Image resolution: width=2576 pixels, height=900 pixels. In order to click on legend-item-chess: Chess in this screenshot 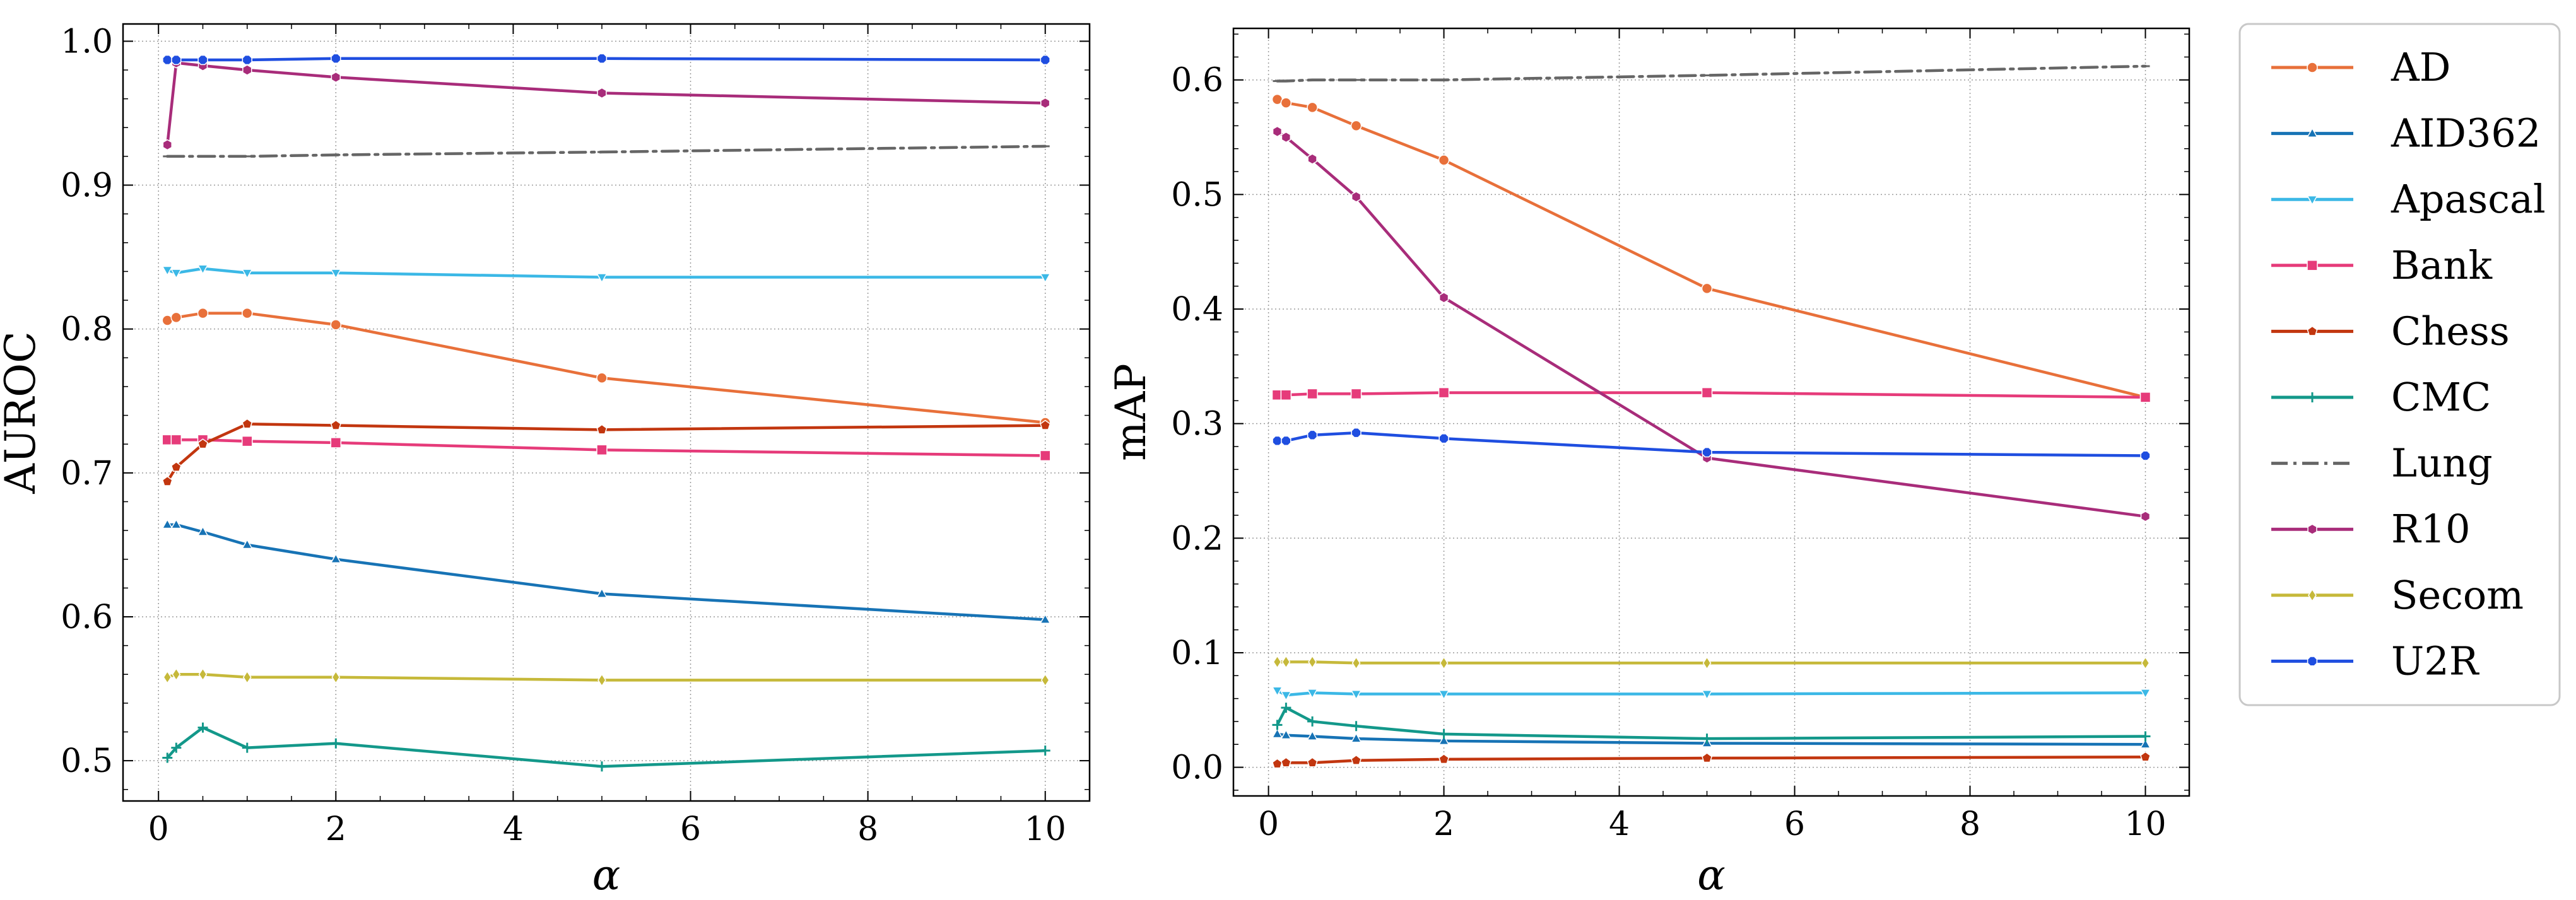, I will do `click(2390, 331)`.